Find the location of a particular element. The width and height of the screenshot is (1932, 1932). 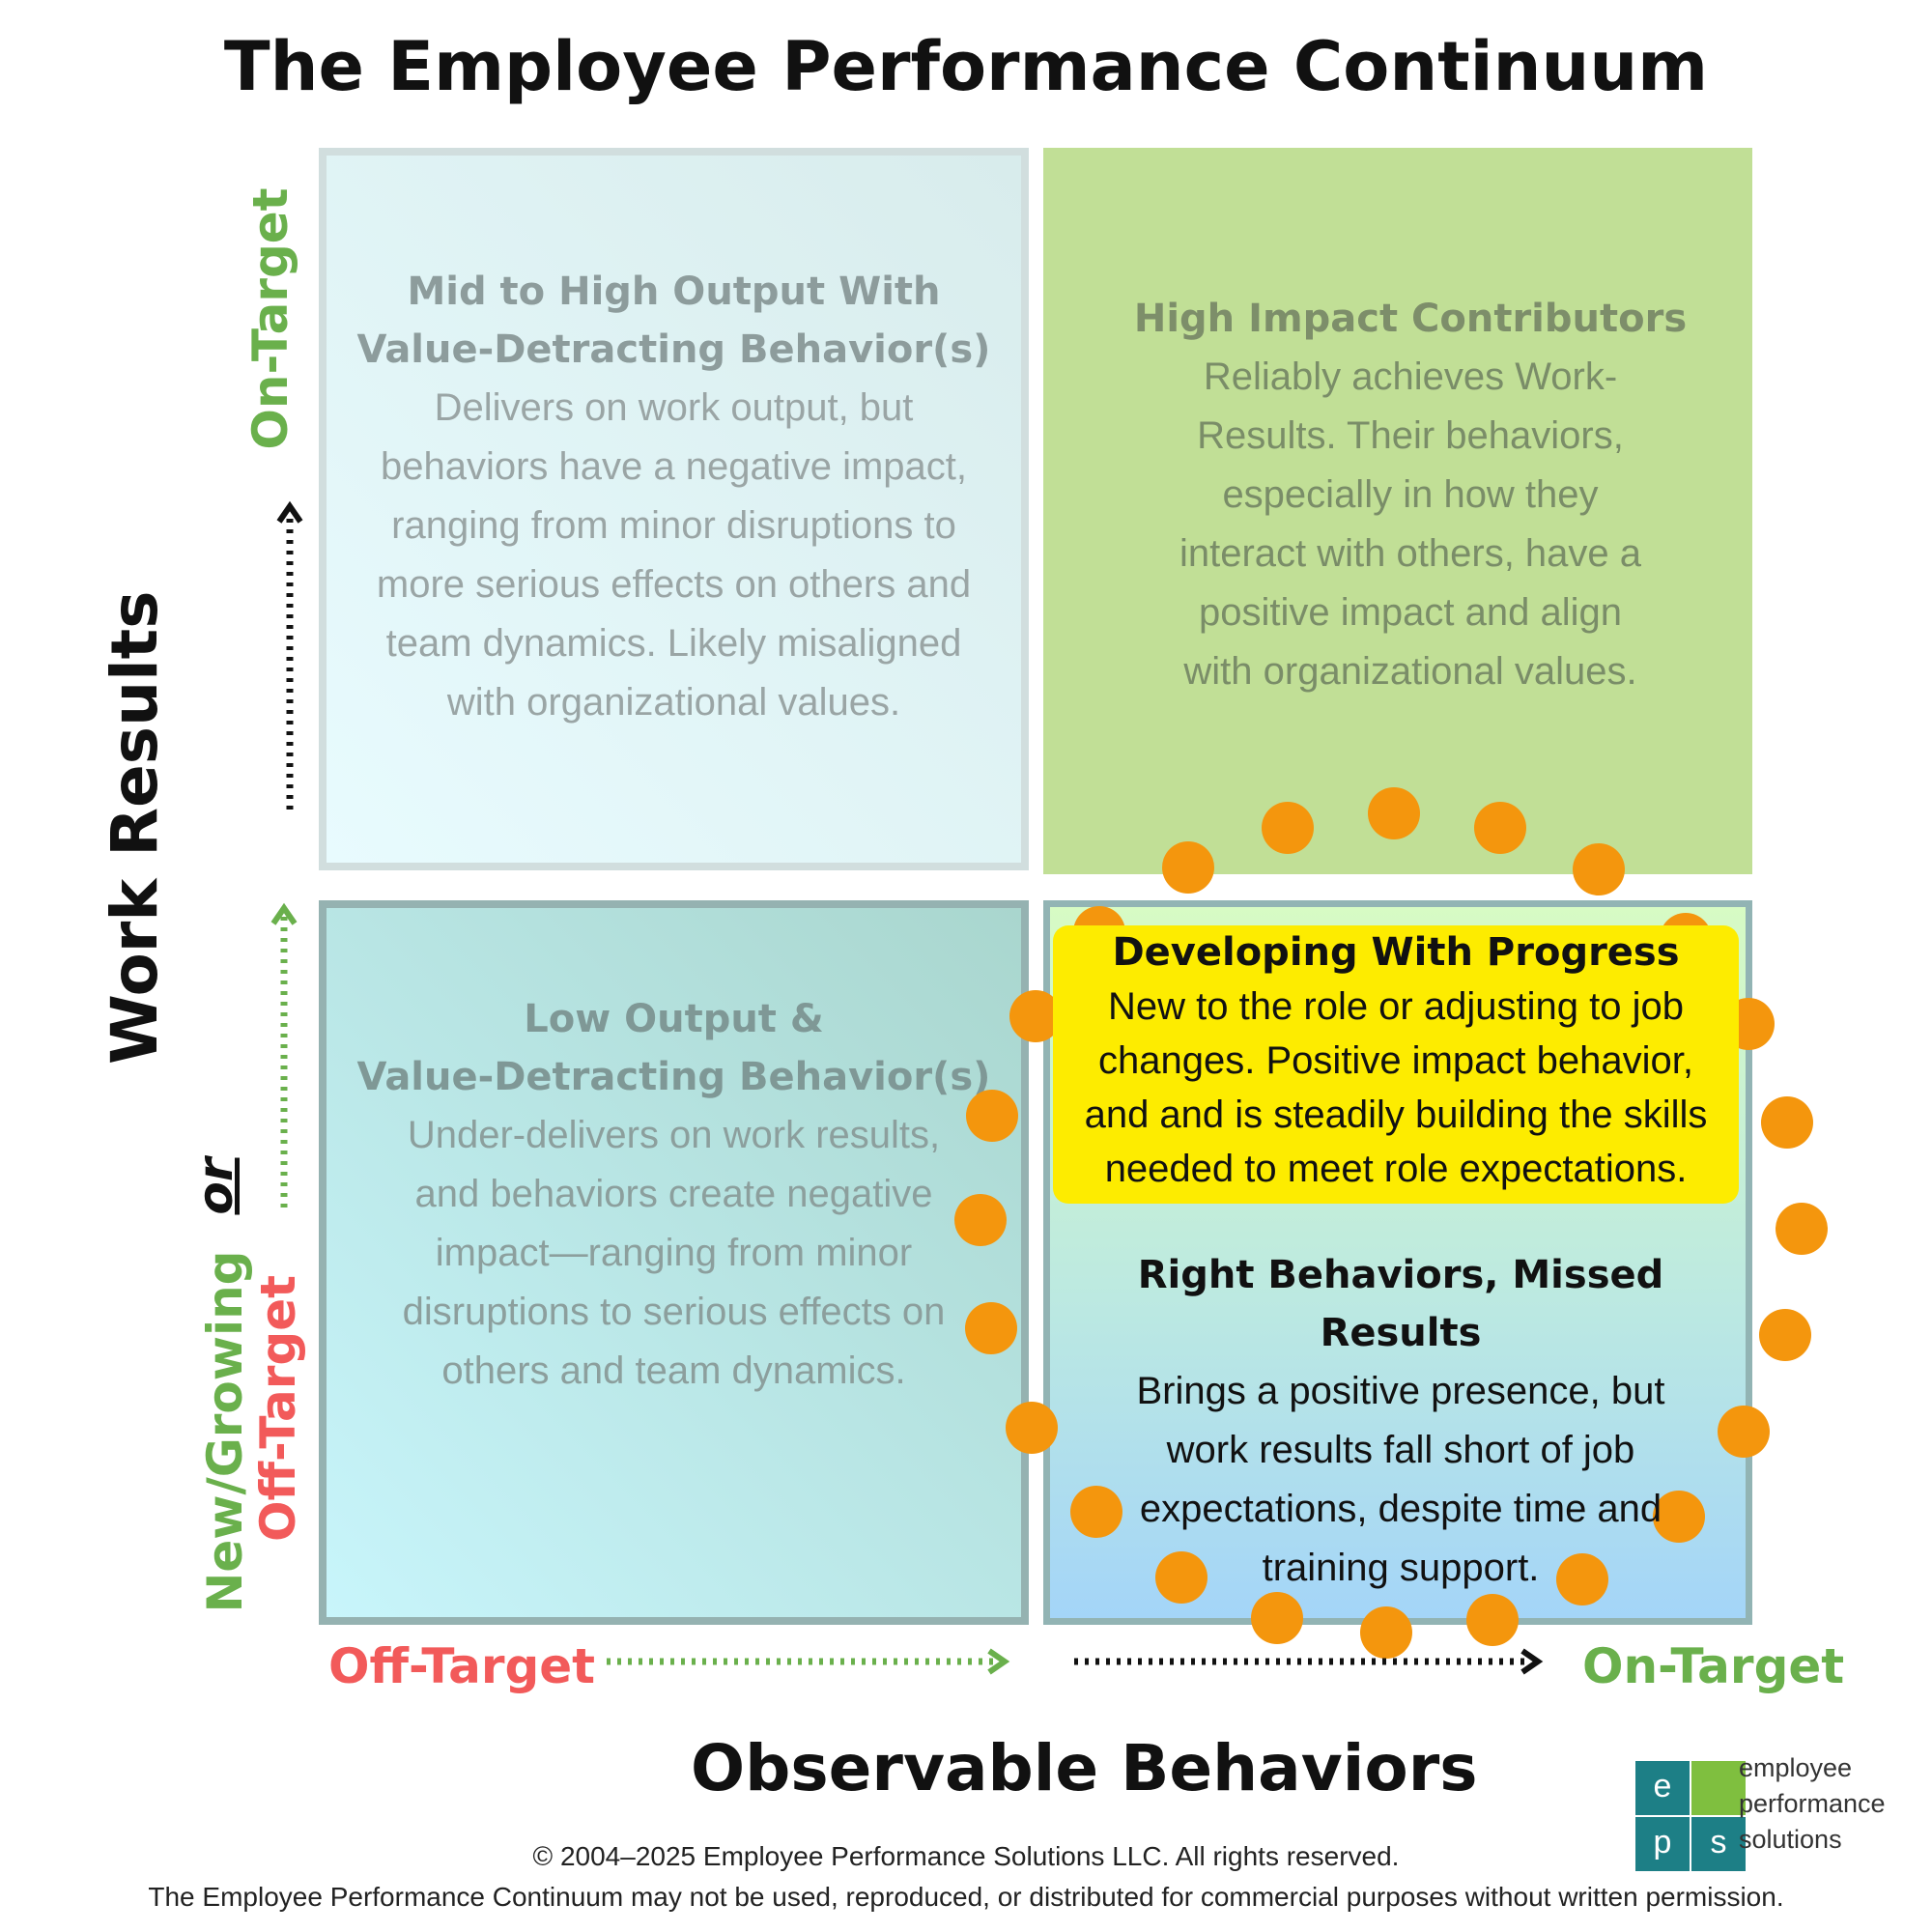

quadrant-heading: Low Output & is located at coordinates (674, 1019).